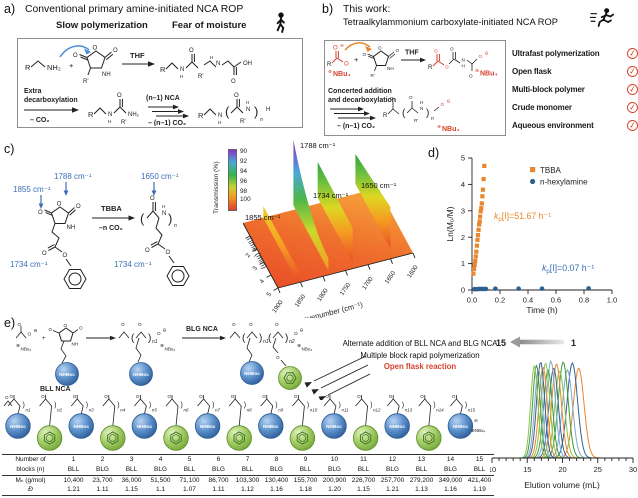 The height and width of the screenshot is (498, 638). What do you see at coordinates (463, 290) in the screenshot?
I see `y-tick-label: 0` at bounding box center [463, 290].